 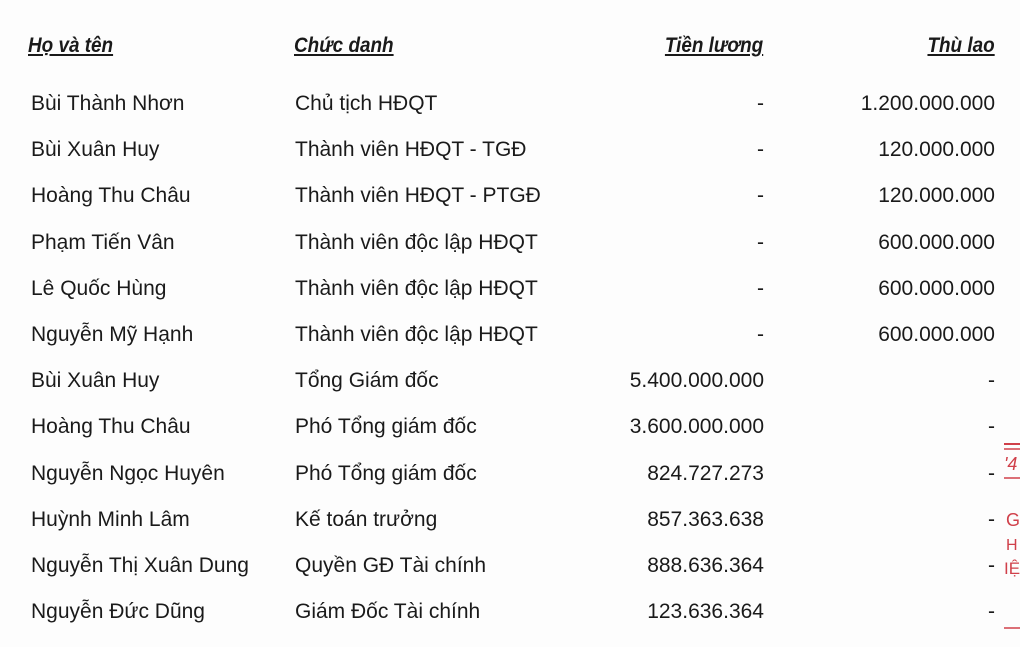 What do you see at coordinates (140, 565) in the screenshot?
I see `cell-name: Nguyễn Thị Xuân Dung` at bounding box center [140, 565].